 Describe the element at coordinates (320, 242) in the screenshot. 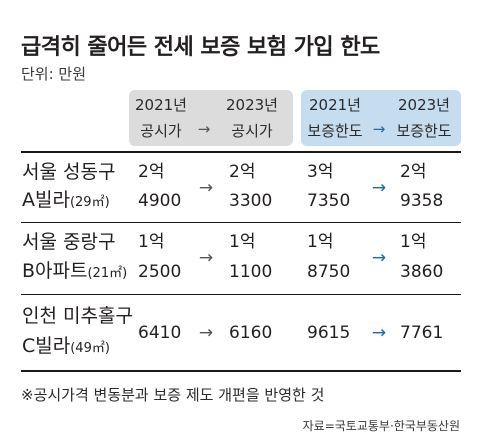

I see `value-2021-limit-eok: 1억` at that location.